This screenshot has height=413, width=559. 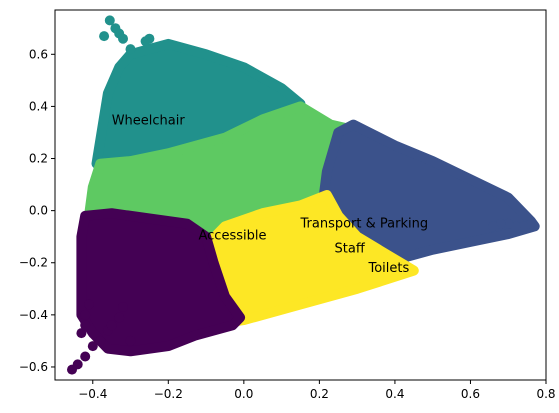 What do you see at coordinates (38, 159) in the screenshot?
I see `y-tick-label: 0.2` at bounding box center [38, 159].